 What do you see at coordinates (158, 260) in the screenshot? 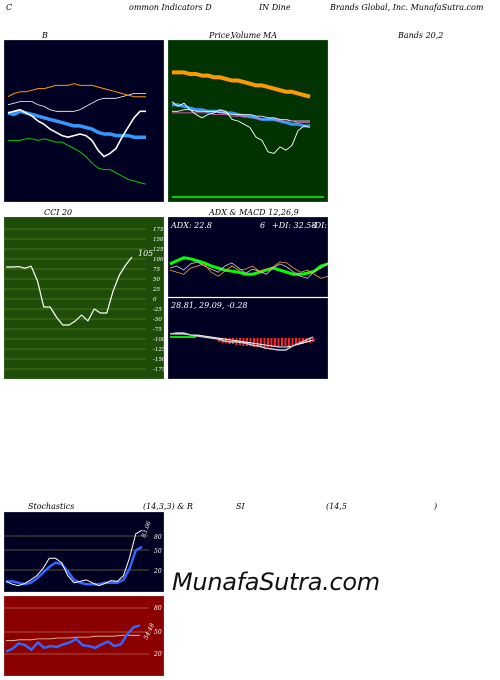
I see `cci-tick-label: 100` at bounding box center [158, 260].